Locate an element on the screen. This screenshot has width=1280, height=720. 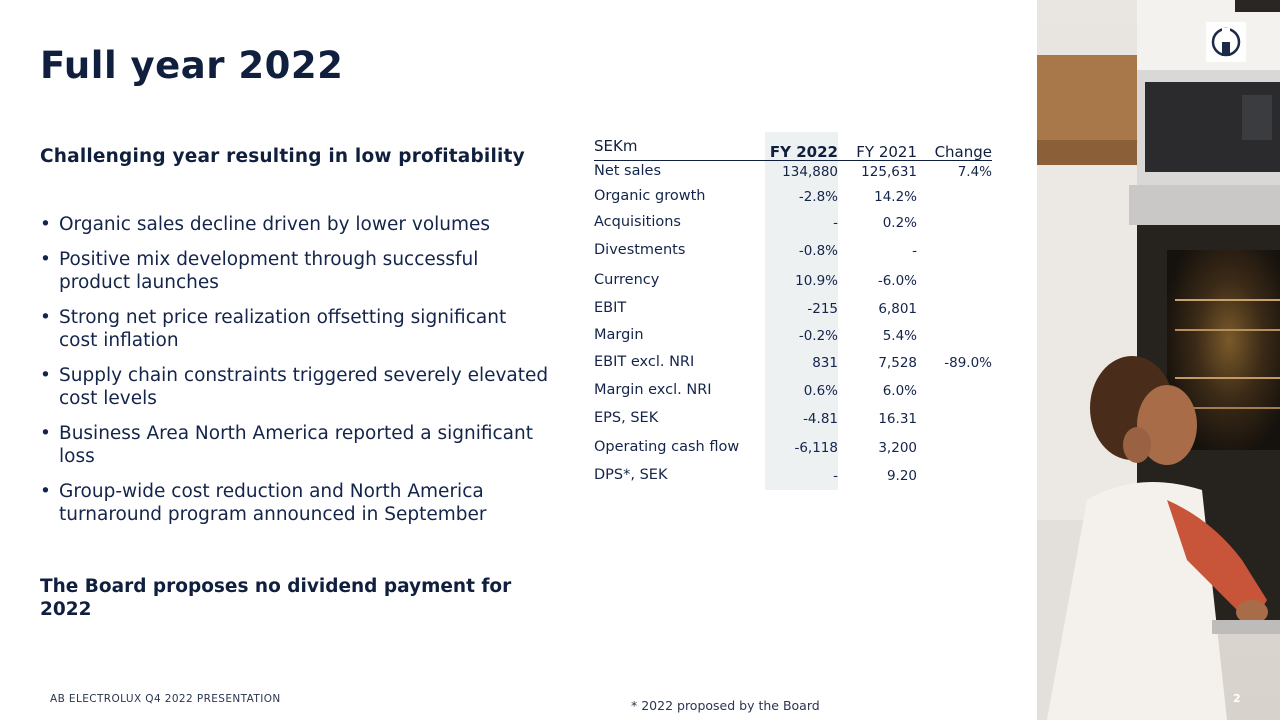
row-label: Divestments is located at coordinates (640, 250).